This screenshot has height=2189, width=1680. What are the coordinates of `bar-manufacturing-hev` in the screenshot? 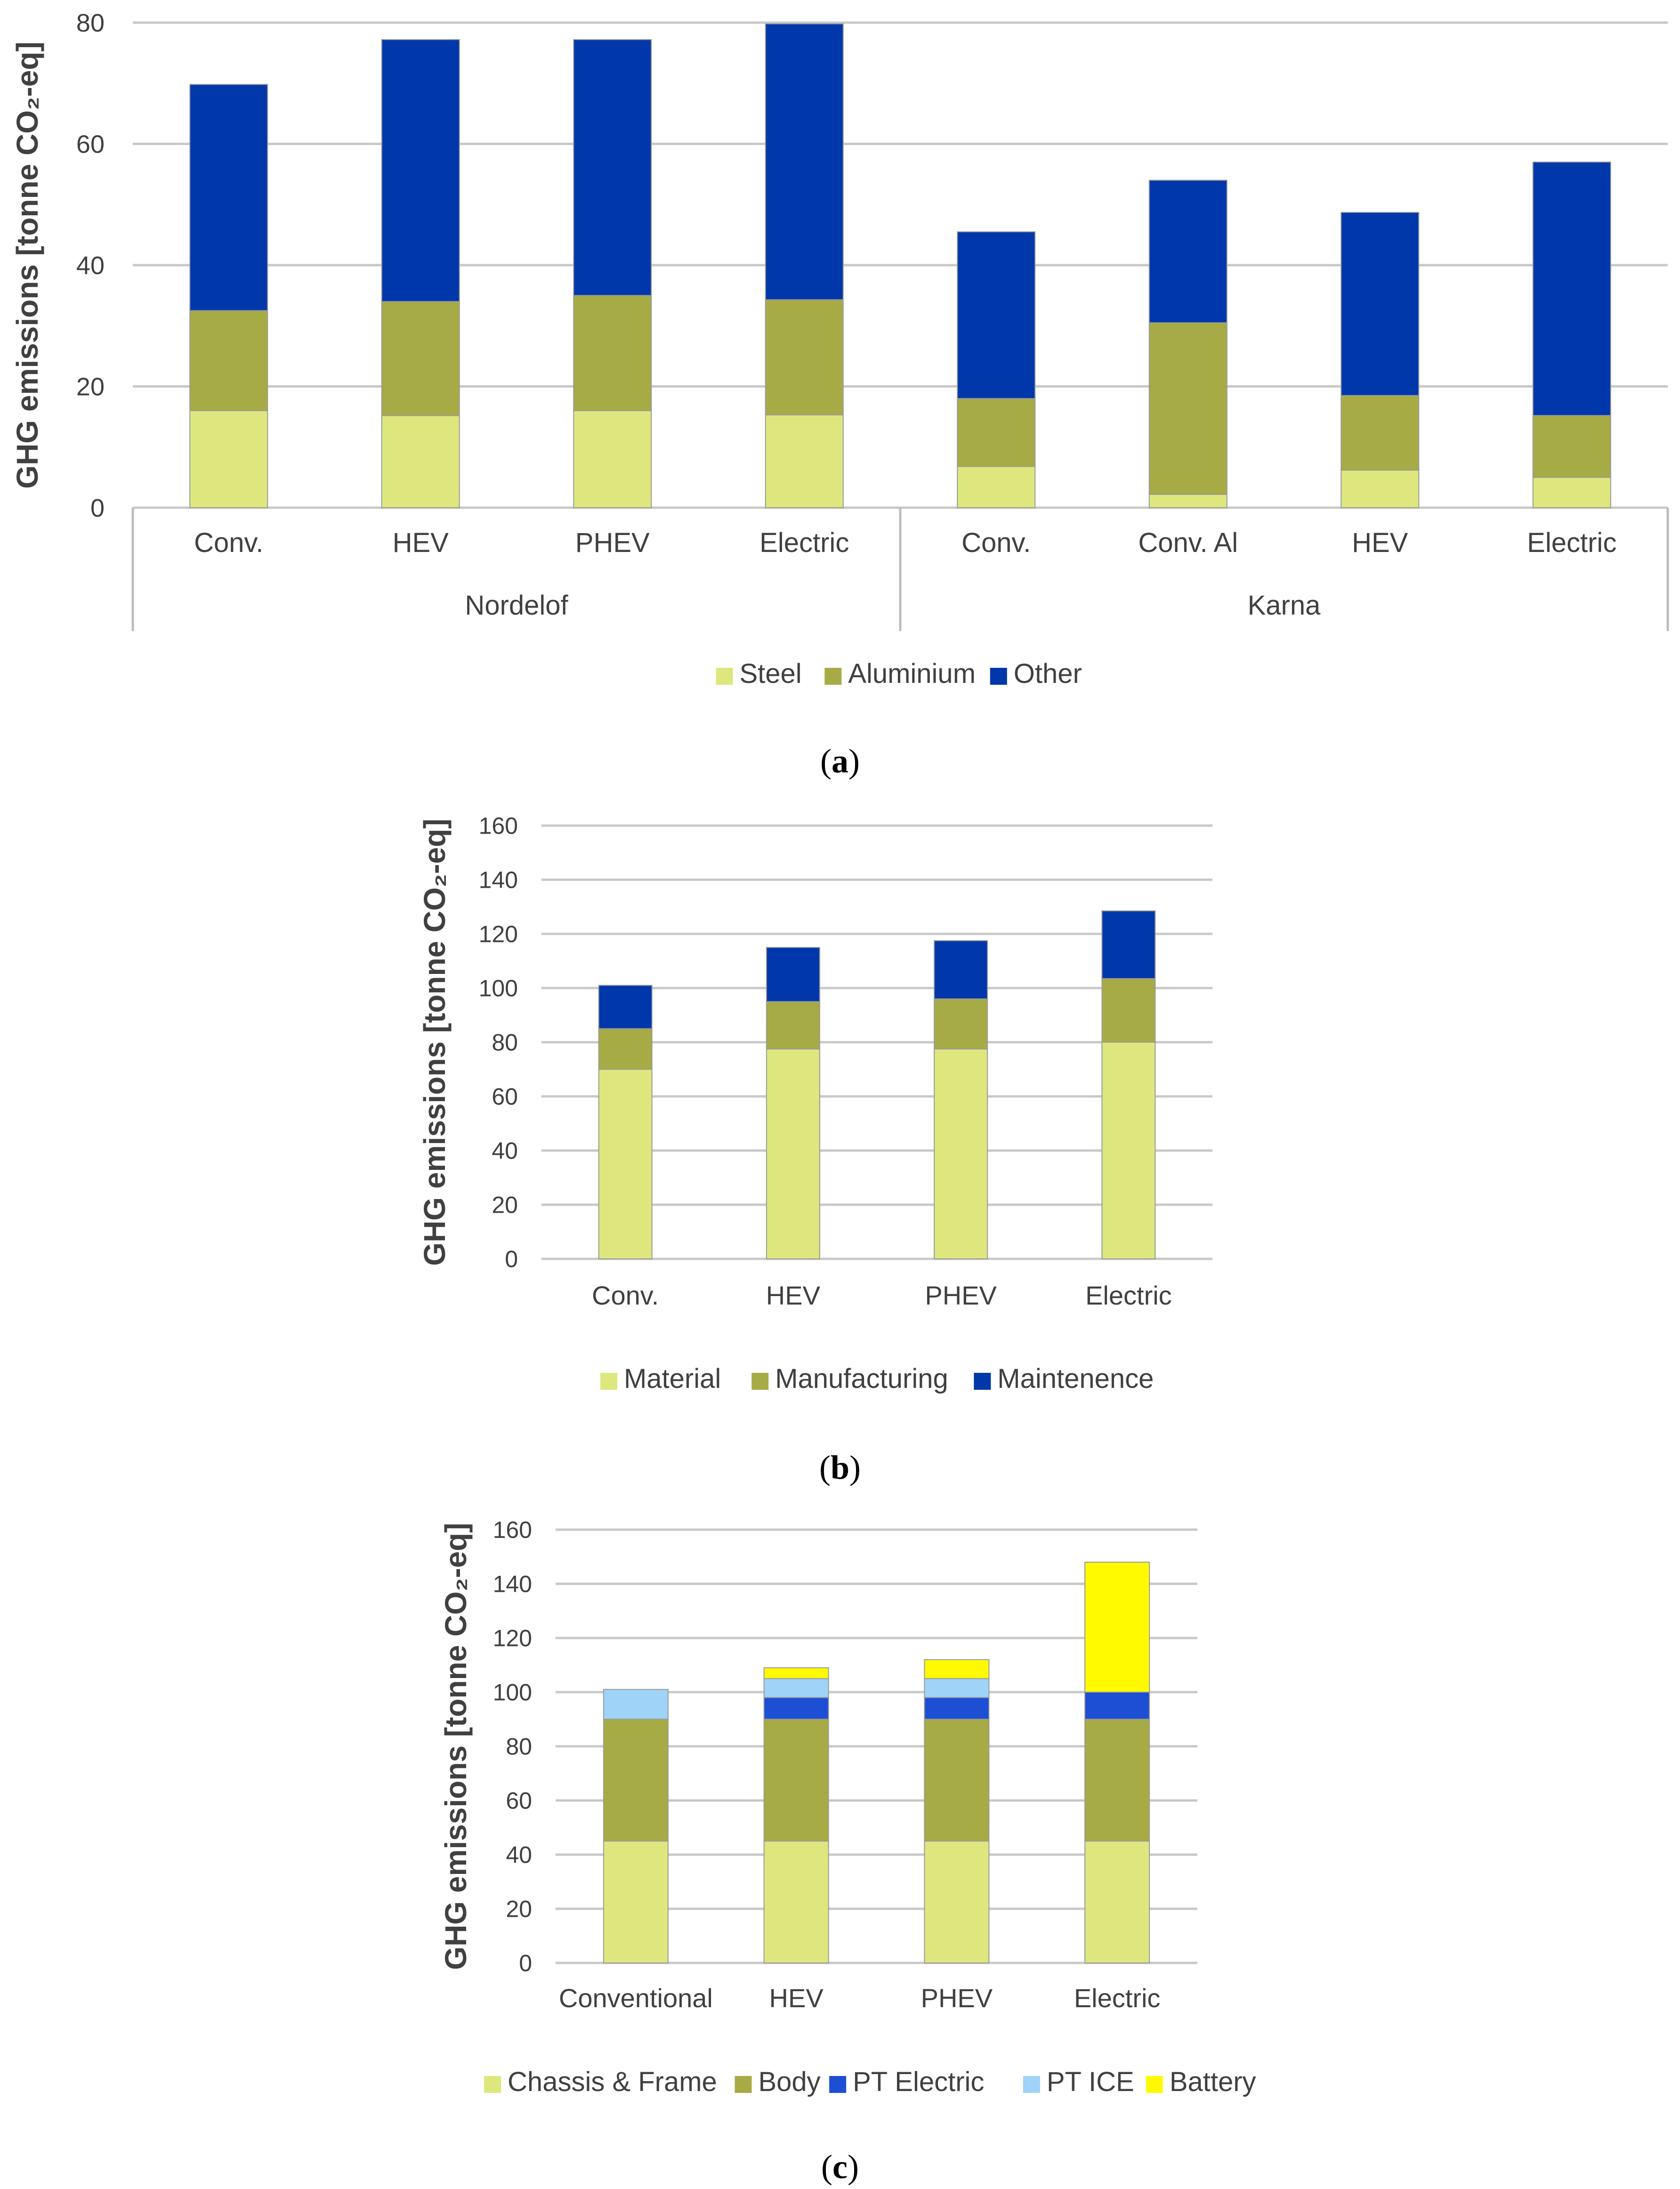 It's located at (793, 1025).